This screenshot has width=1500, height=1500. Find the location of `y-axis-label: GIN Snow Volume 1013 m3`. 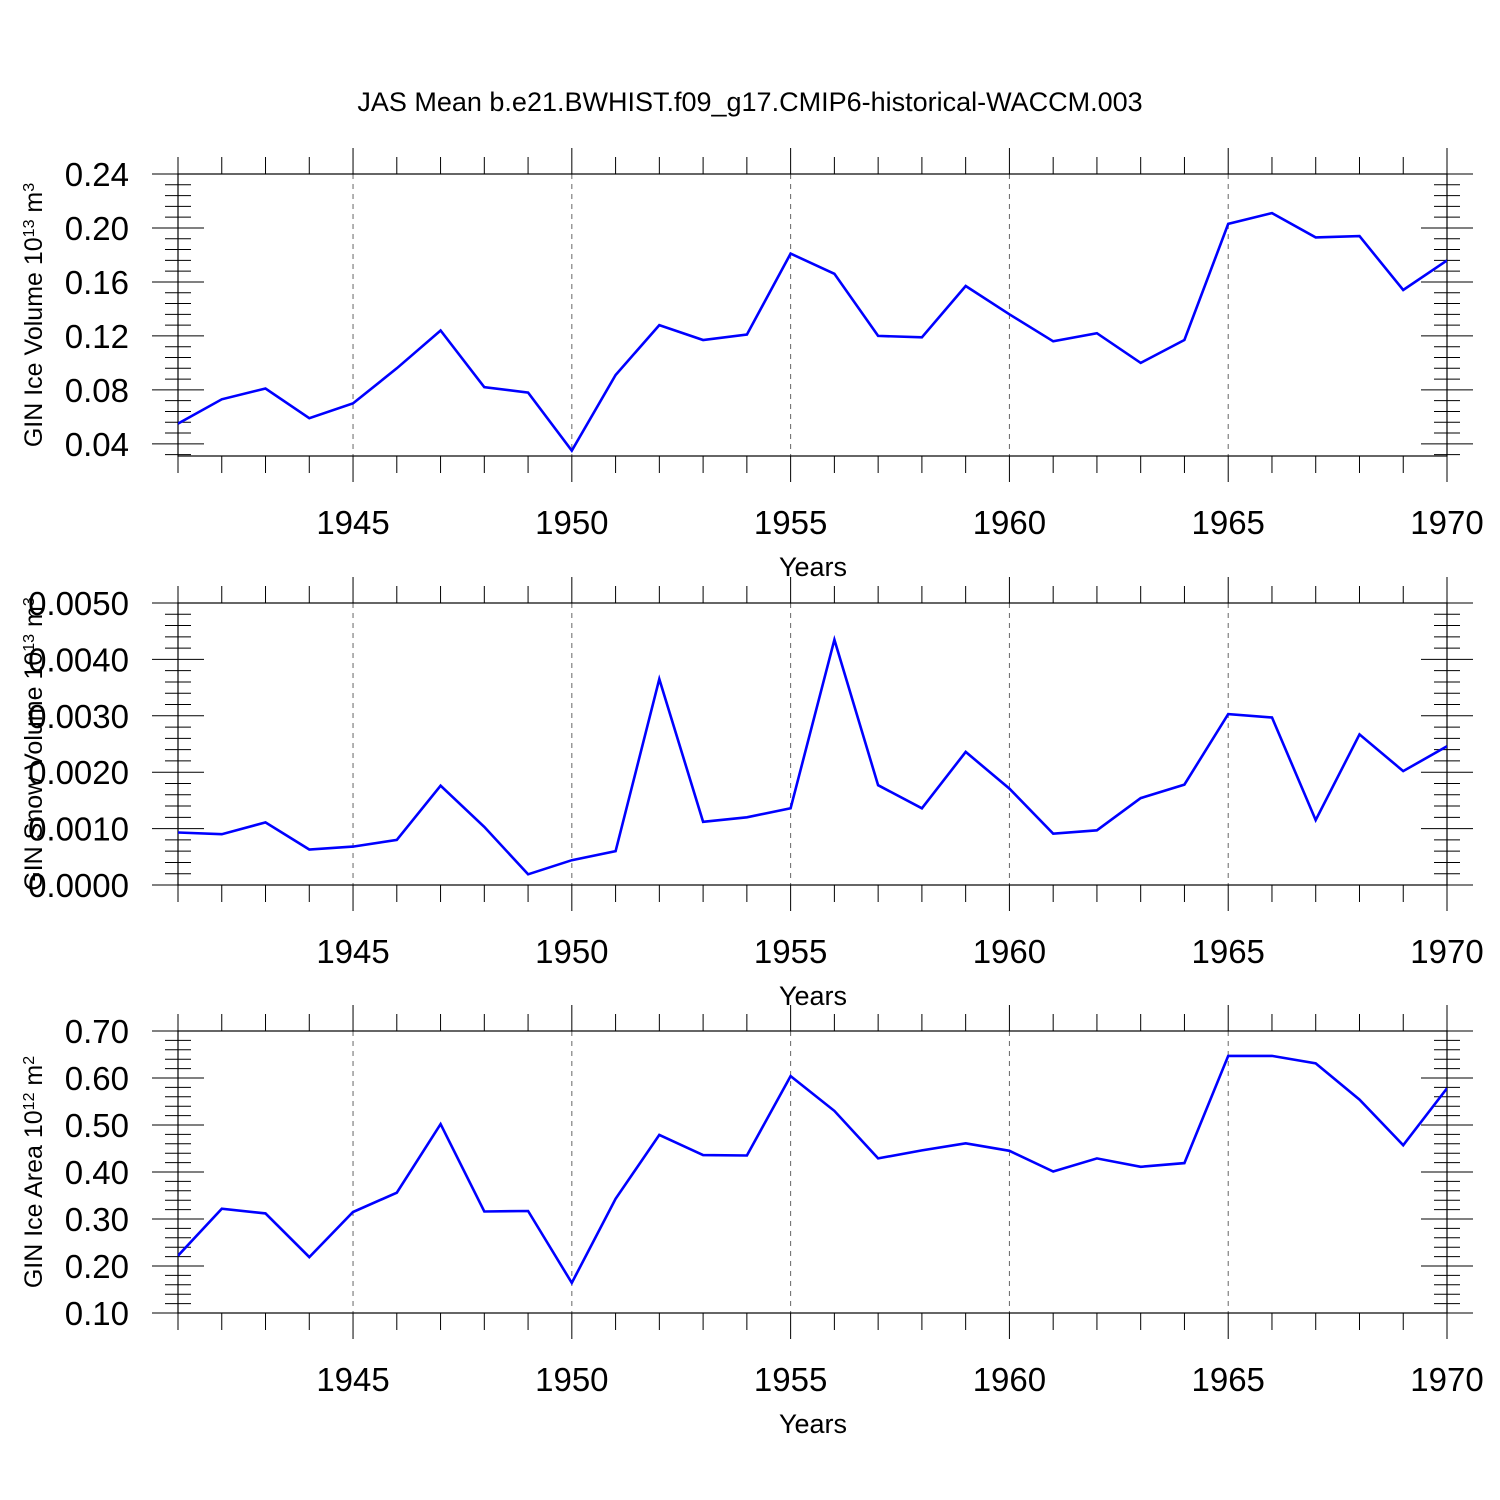

y-axis-label: GIN Snow Volume 1013 m3 is located at coordinates (34, 744).